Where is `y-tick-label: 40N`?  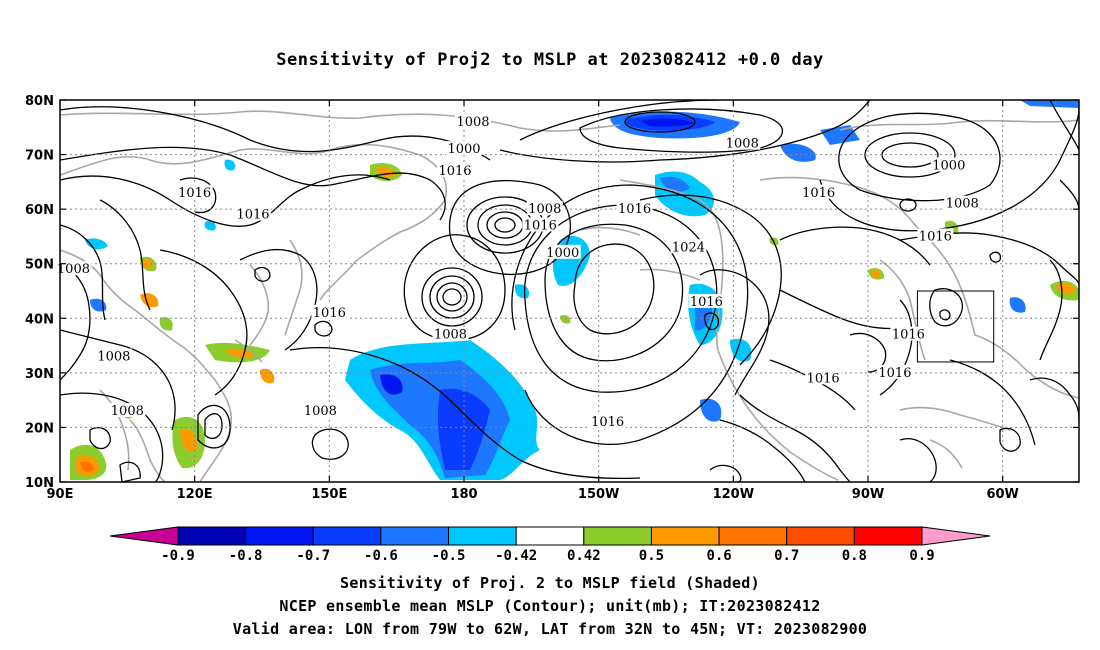 y-tick-label: 40N is located at coordinates (39, 319).